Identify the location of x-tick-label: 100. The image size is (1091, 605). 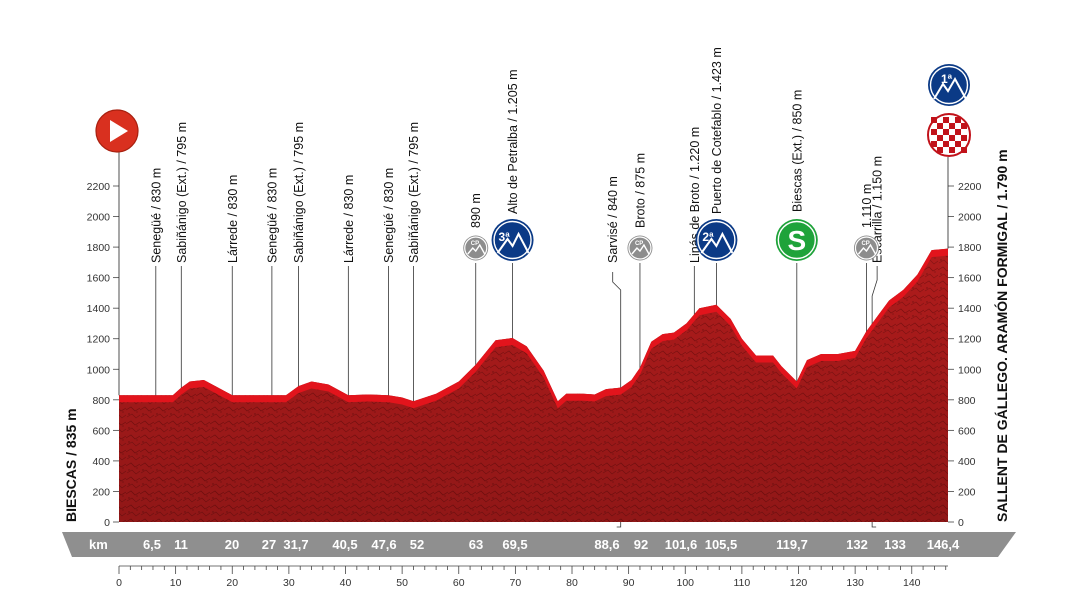
(685, 583).